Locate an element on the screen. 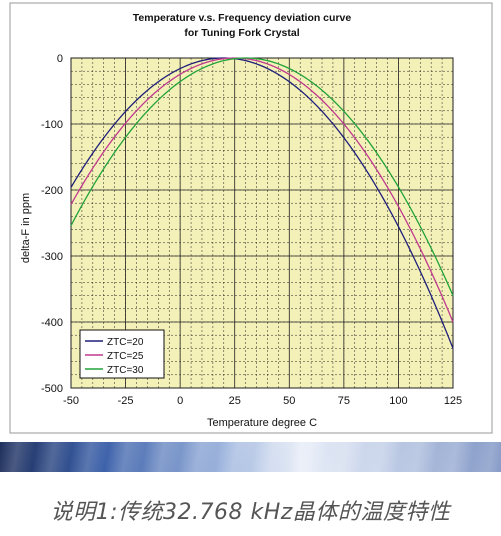 The height and width of the screenshot is (536, 501). y-tick-labels: 0 -100 -200 -300 -400 -500 is located at coordinates (52, 224).